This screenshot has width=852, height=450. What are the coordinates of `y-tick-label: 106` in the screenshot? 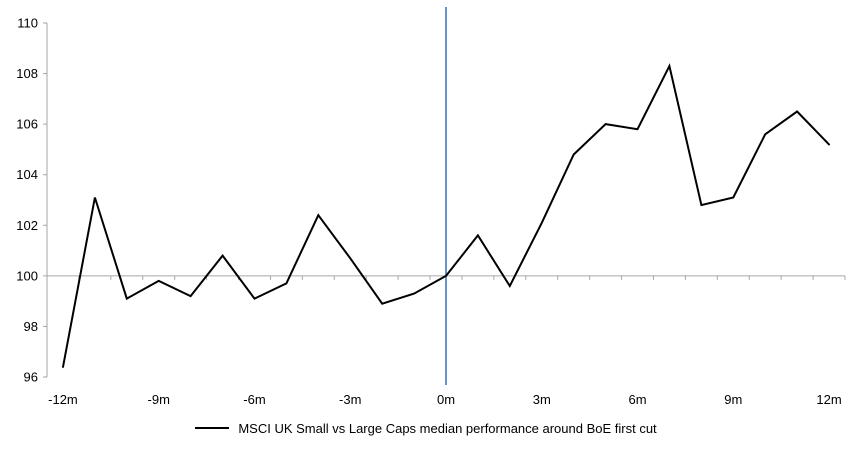 It's located at (27, 124).